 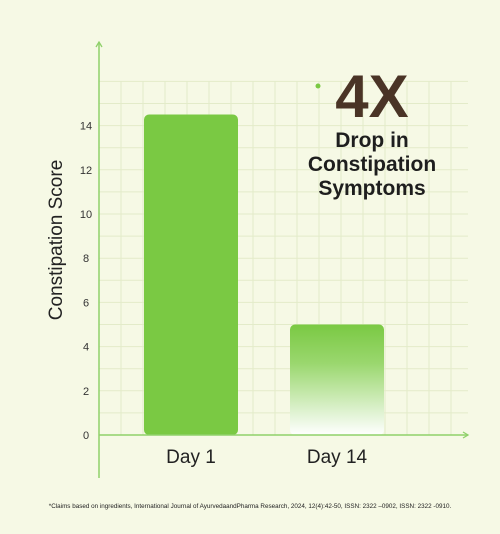 What do you see at coordinates (337, 457) in the screenshot?
I see `x-category-label: Day 14` at bounding box center [337, 457].